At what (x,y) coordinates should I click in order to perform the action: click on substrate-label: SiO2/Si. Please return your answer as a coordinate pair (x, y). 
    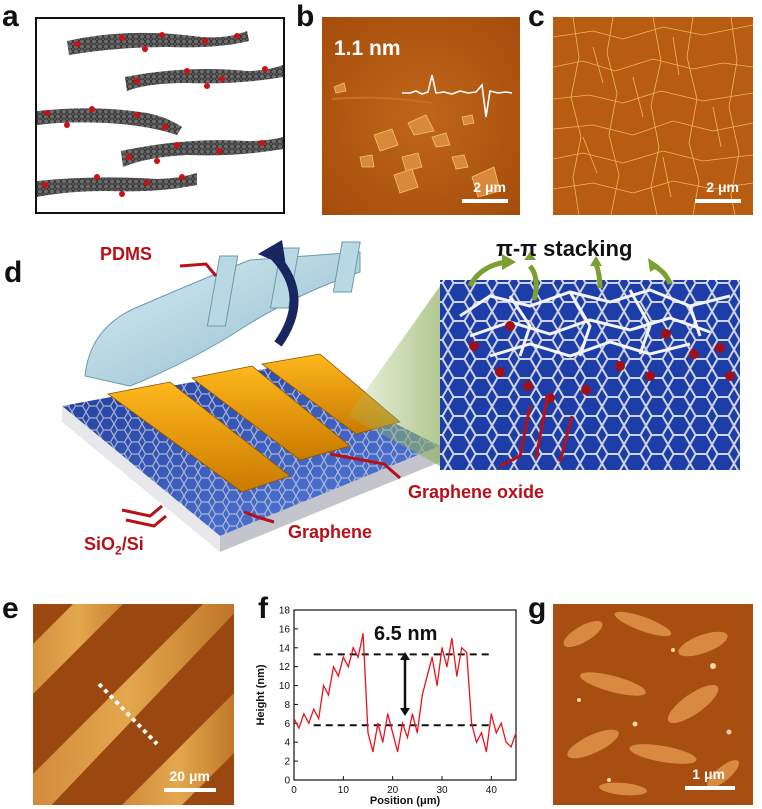
    Looking at the image, I should click on (114, 546).